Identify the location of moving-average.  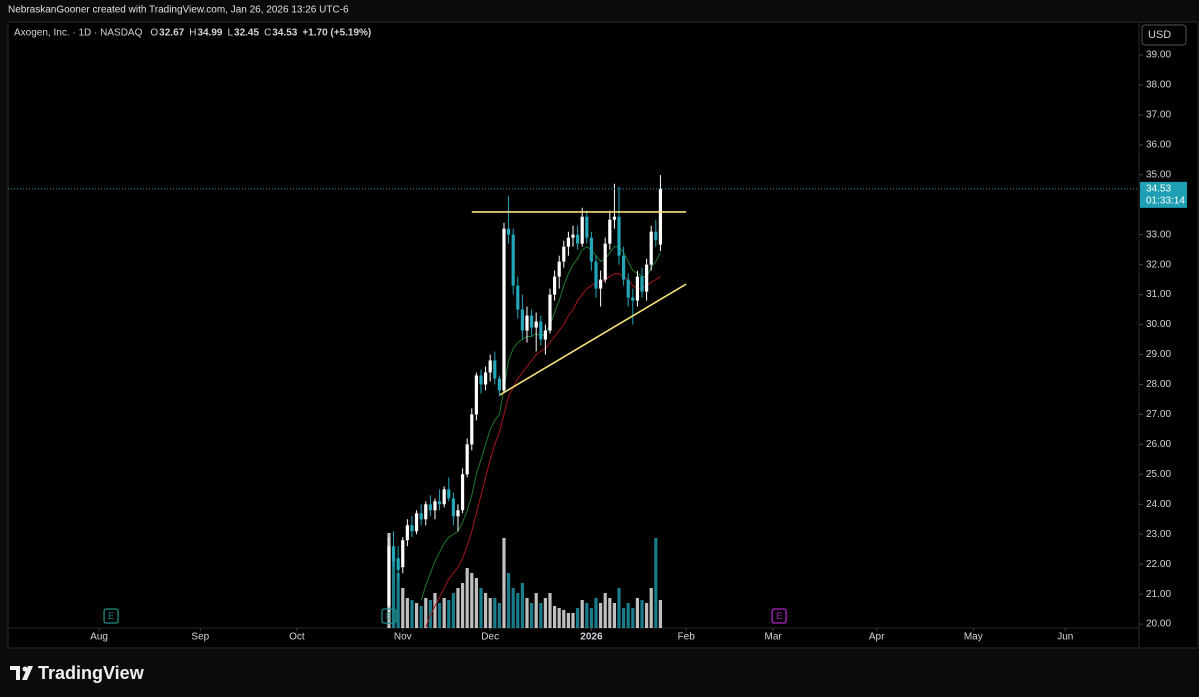
(543, 450).